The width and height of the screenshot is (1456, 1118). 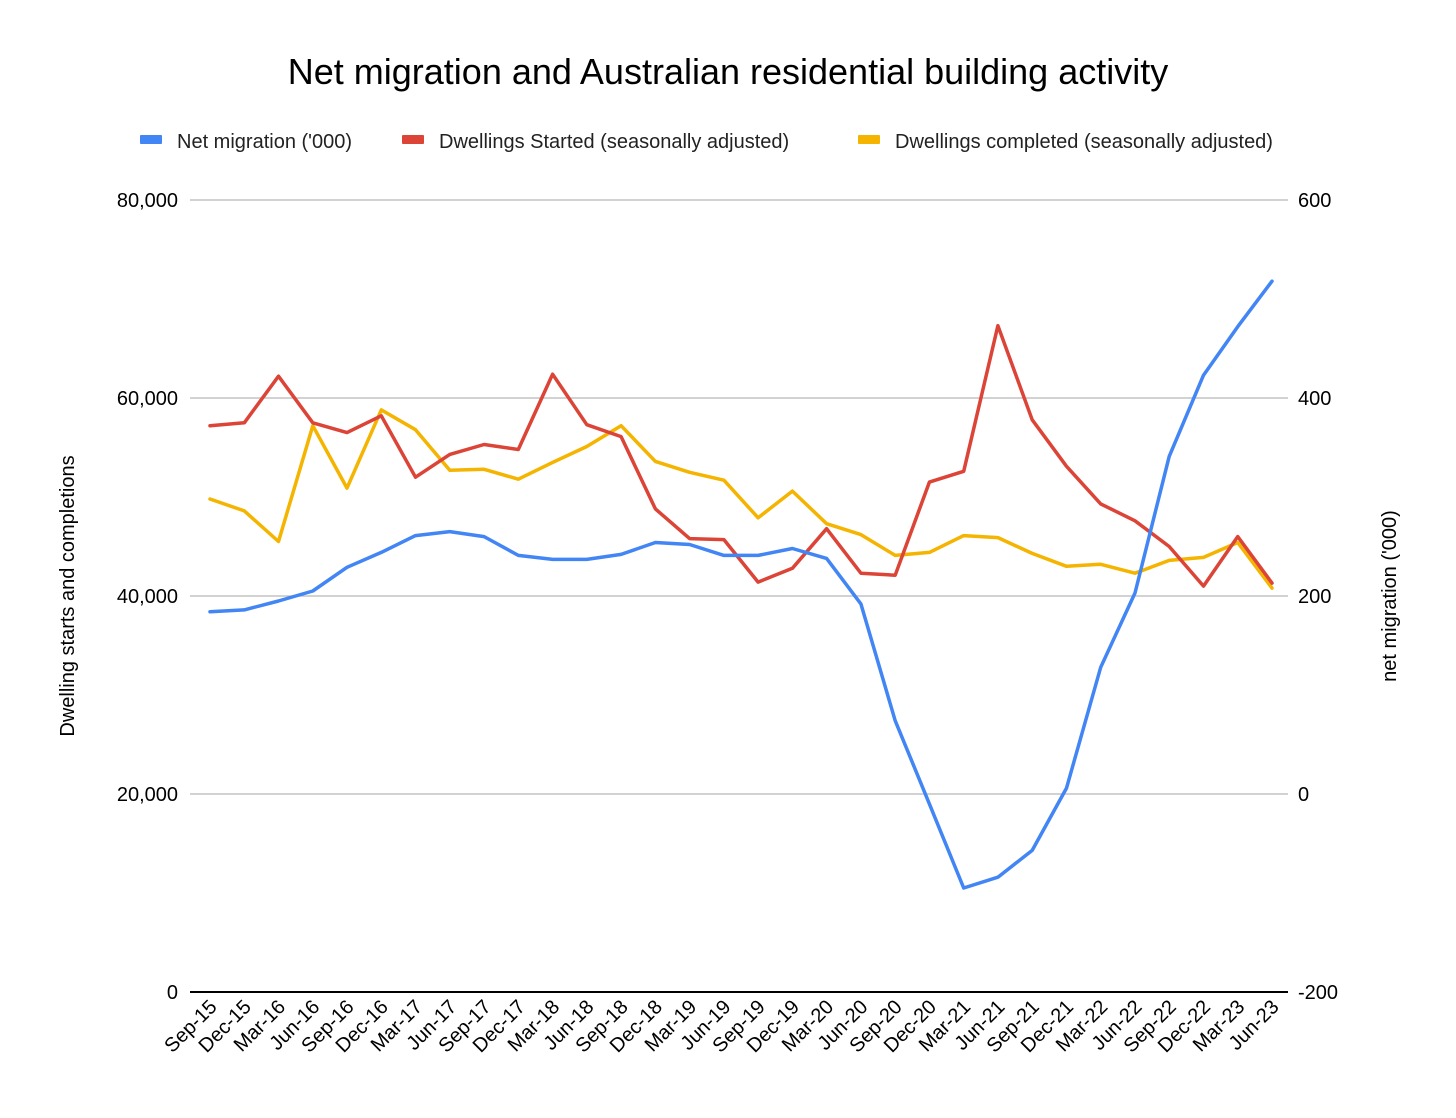 I want to click on right-tick-label: 0, so click(x=1303, y=795).